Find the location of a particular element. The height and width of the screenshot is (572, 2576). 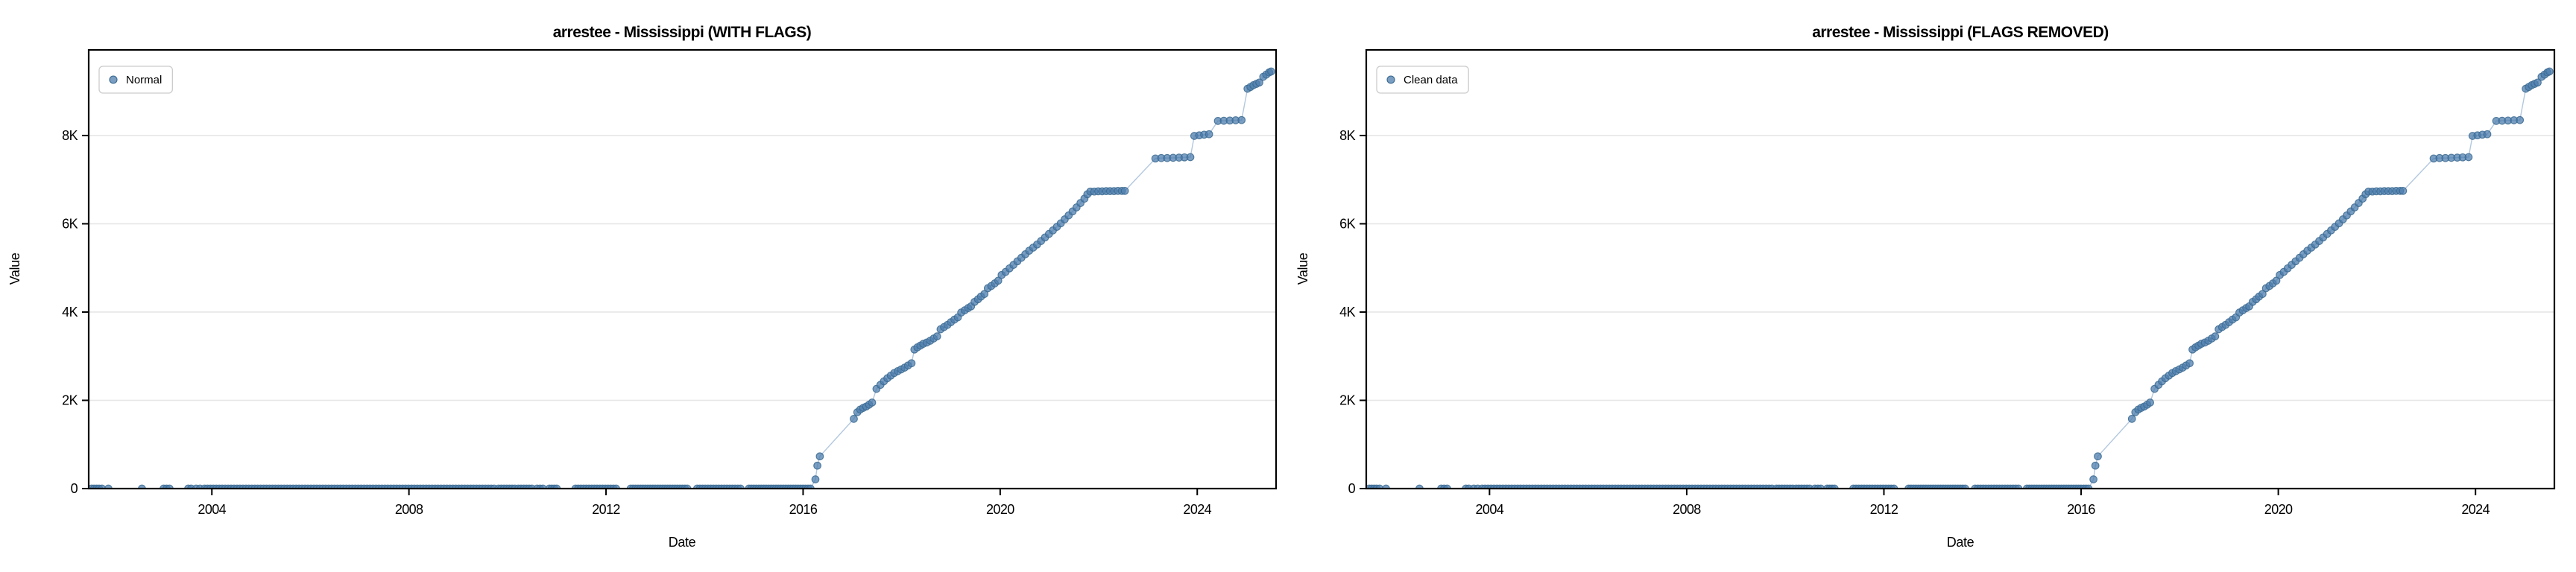

legend-label: Clean data is located at coordinates (1431, 80).